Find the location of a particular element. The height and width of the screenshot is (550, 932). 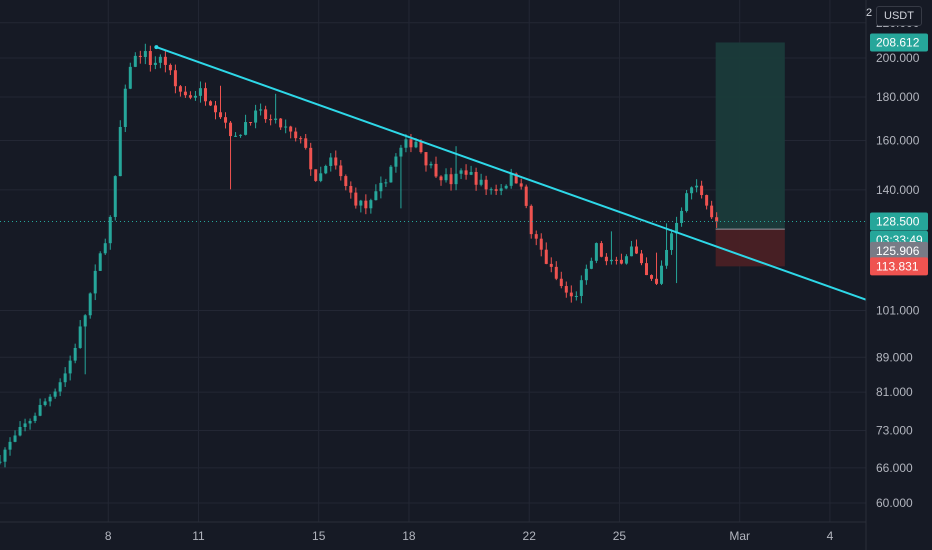

price-tick-label: 81.000 is located at coordinates (894, 392).